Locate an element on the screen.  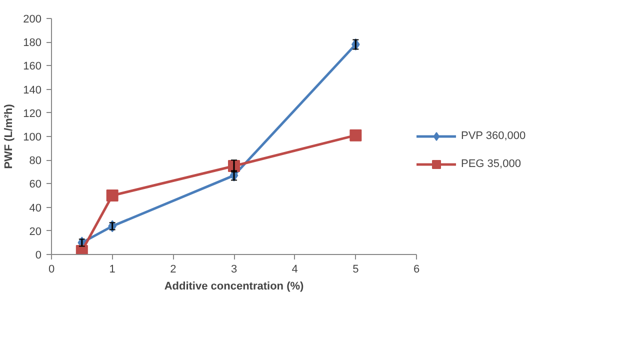
y-tick-label: 140 is located at coordinates (32, 90).